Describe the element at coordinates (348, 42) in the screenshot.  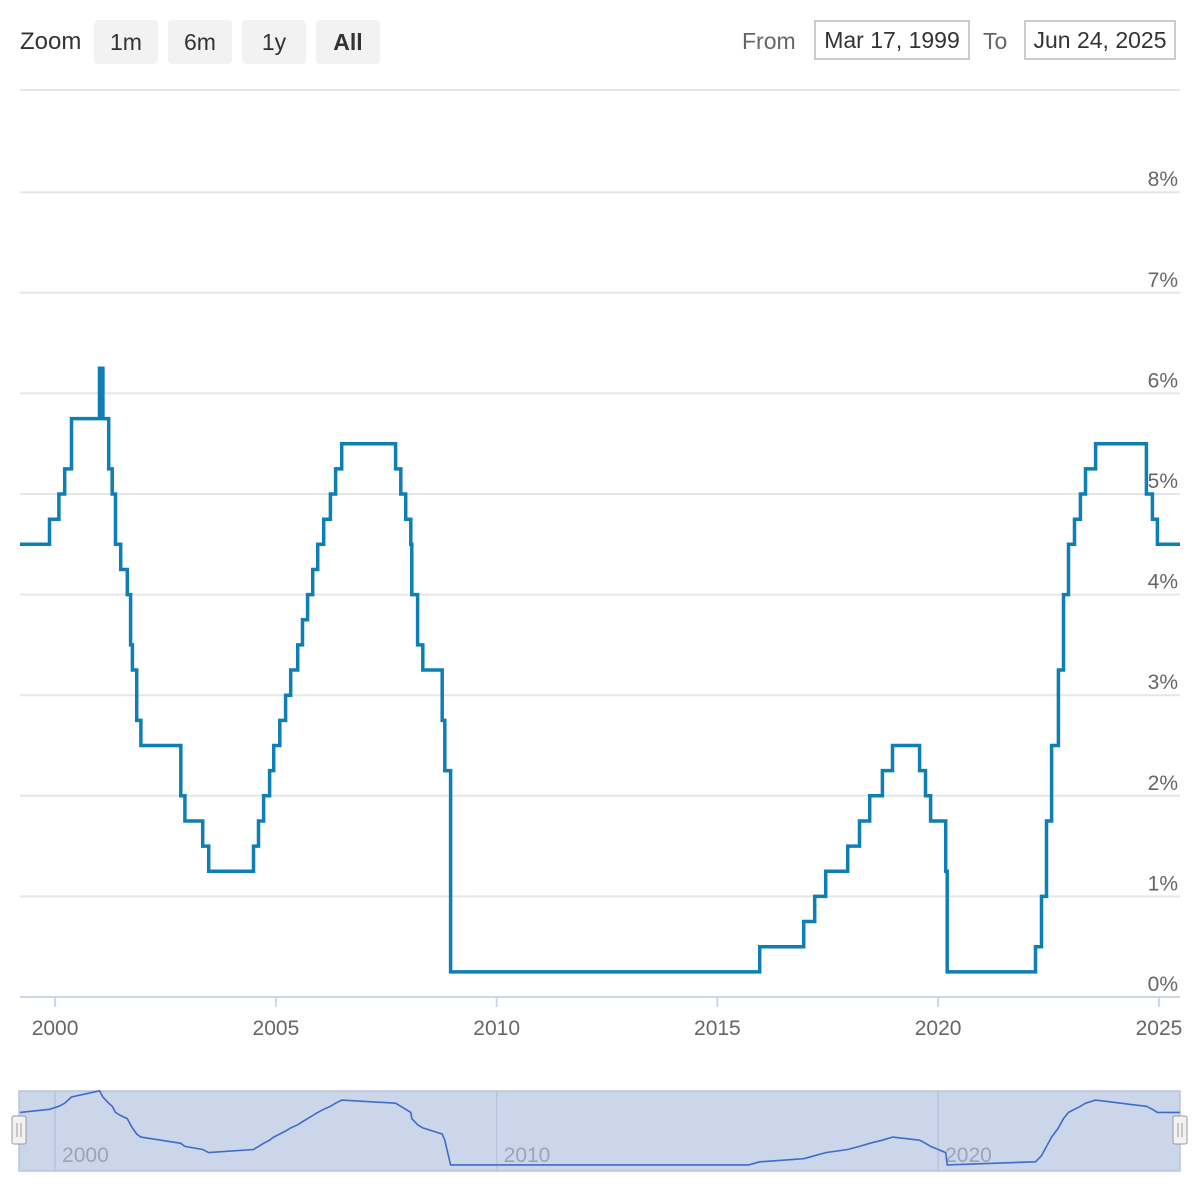
I see `zoom-all-button: All` at that location.